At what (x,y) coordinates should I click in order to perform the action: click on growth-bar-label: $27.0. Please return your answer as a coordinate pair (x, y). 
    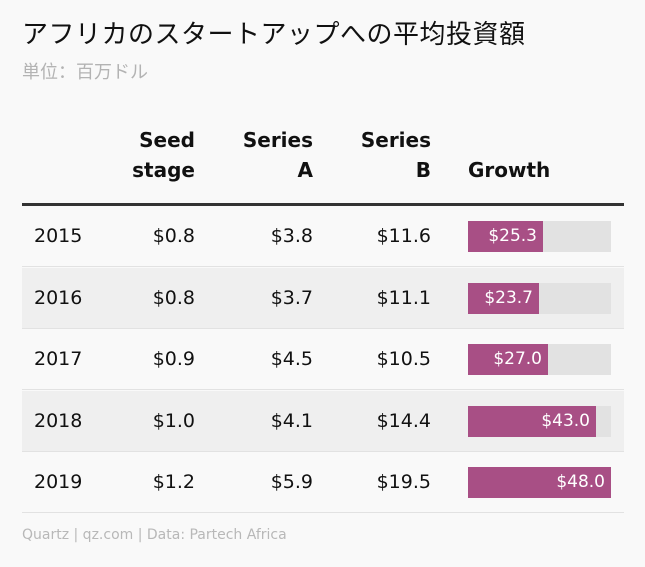
    Looking at the image, I should click on (517, 359).